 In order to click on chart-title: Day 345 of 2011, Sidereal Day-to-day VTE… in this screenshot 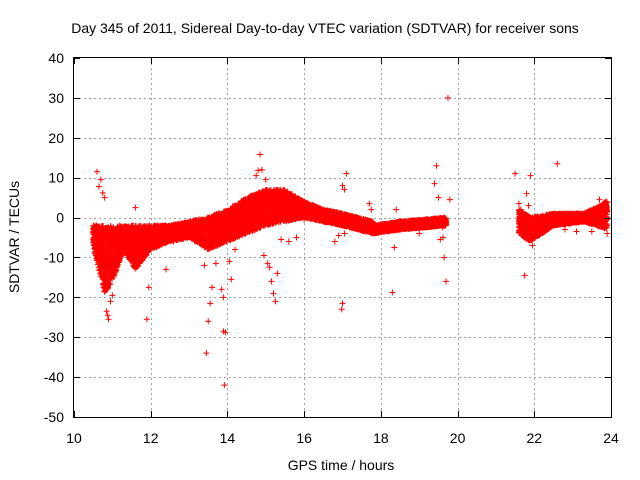, I will do `click(325, 28)`.